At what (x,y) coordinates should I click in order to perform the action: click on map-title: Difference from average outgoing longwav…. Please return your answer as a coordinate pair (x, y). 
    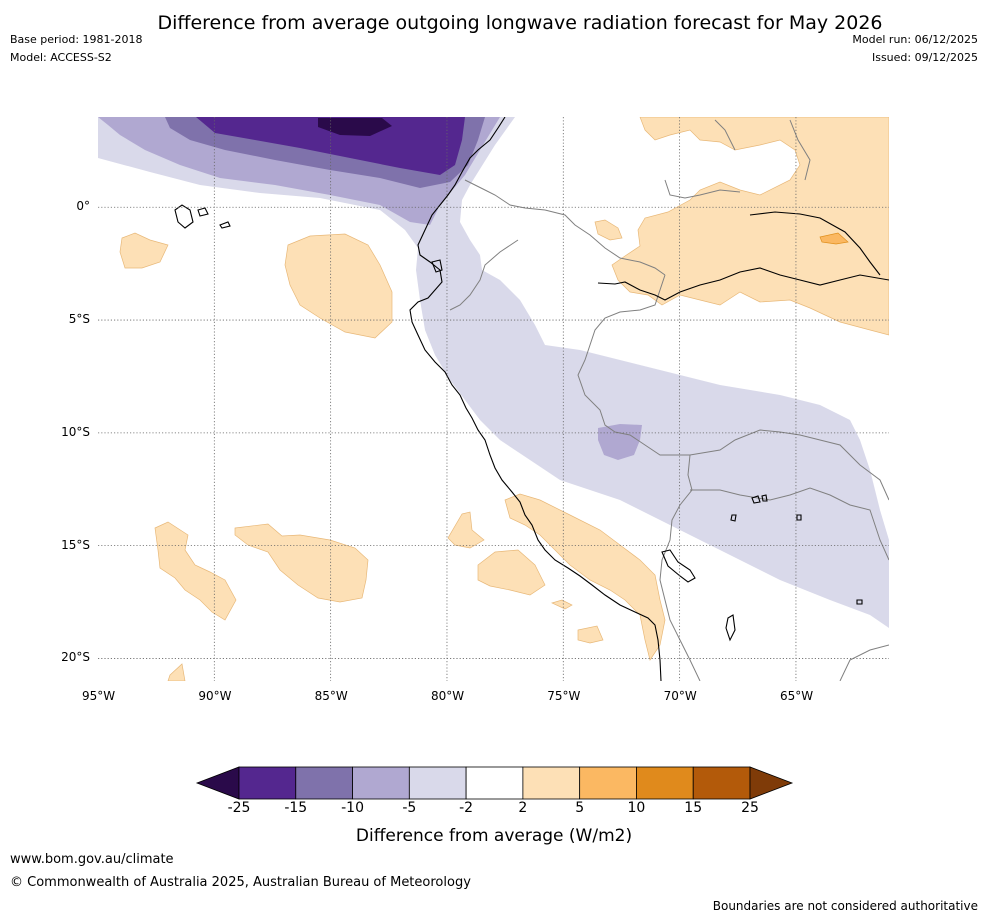
    Looking at the image, I should click on (520, 23).